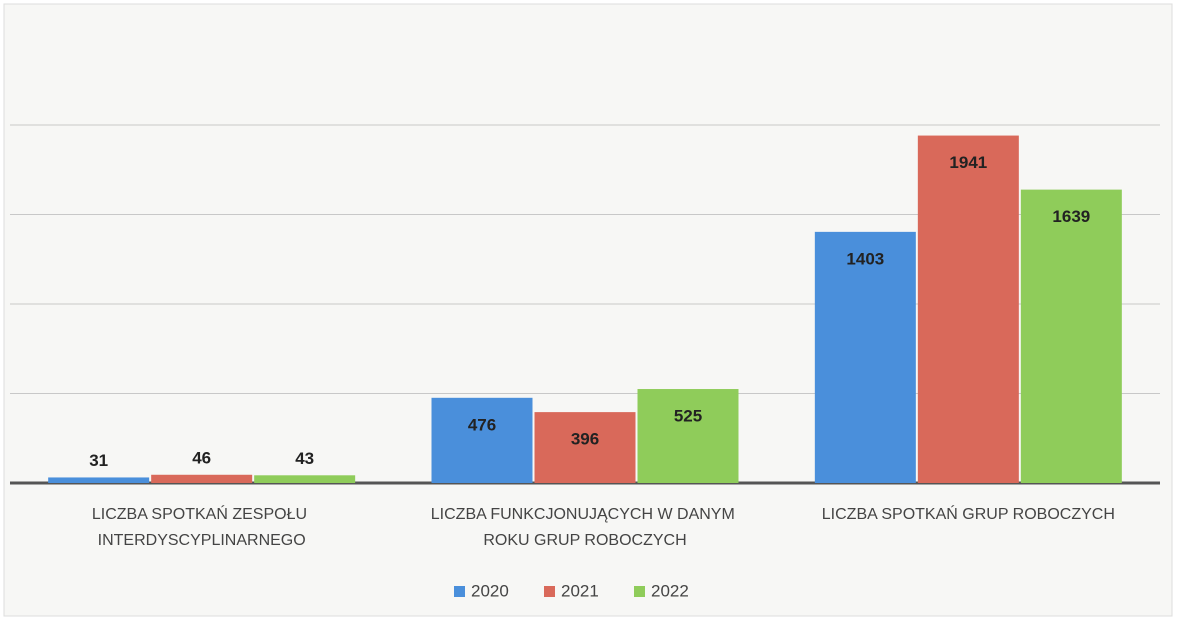 This screenshot has width=1178, height=621. Describe the element at coordinates (490, 590) in the screenshot. I see `legend-label: 2020` at that location.